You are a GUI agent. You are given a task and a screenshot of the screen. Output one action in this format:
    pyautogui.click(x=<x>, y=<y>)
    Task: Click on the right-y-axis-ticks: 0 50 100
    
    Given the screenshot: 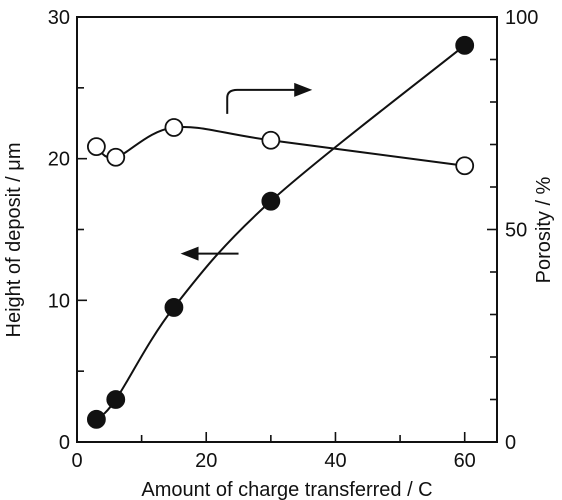 What is the action you would take?
    pyautogui.click(x=512, y=230)
    